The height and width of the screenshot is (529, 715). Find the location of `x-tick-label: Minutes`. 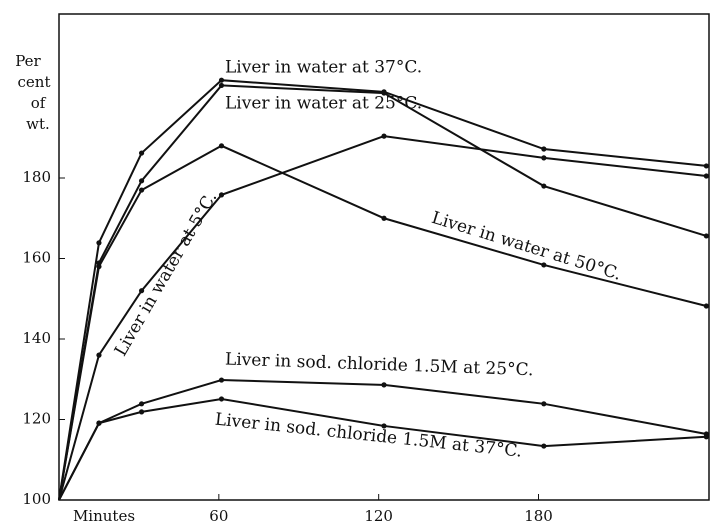

x-tick-label: Minutes is located at coordinates (104, 516).